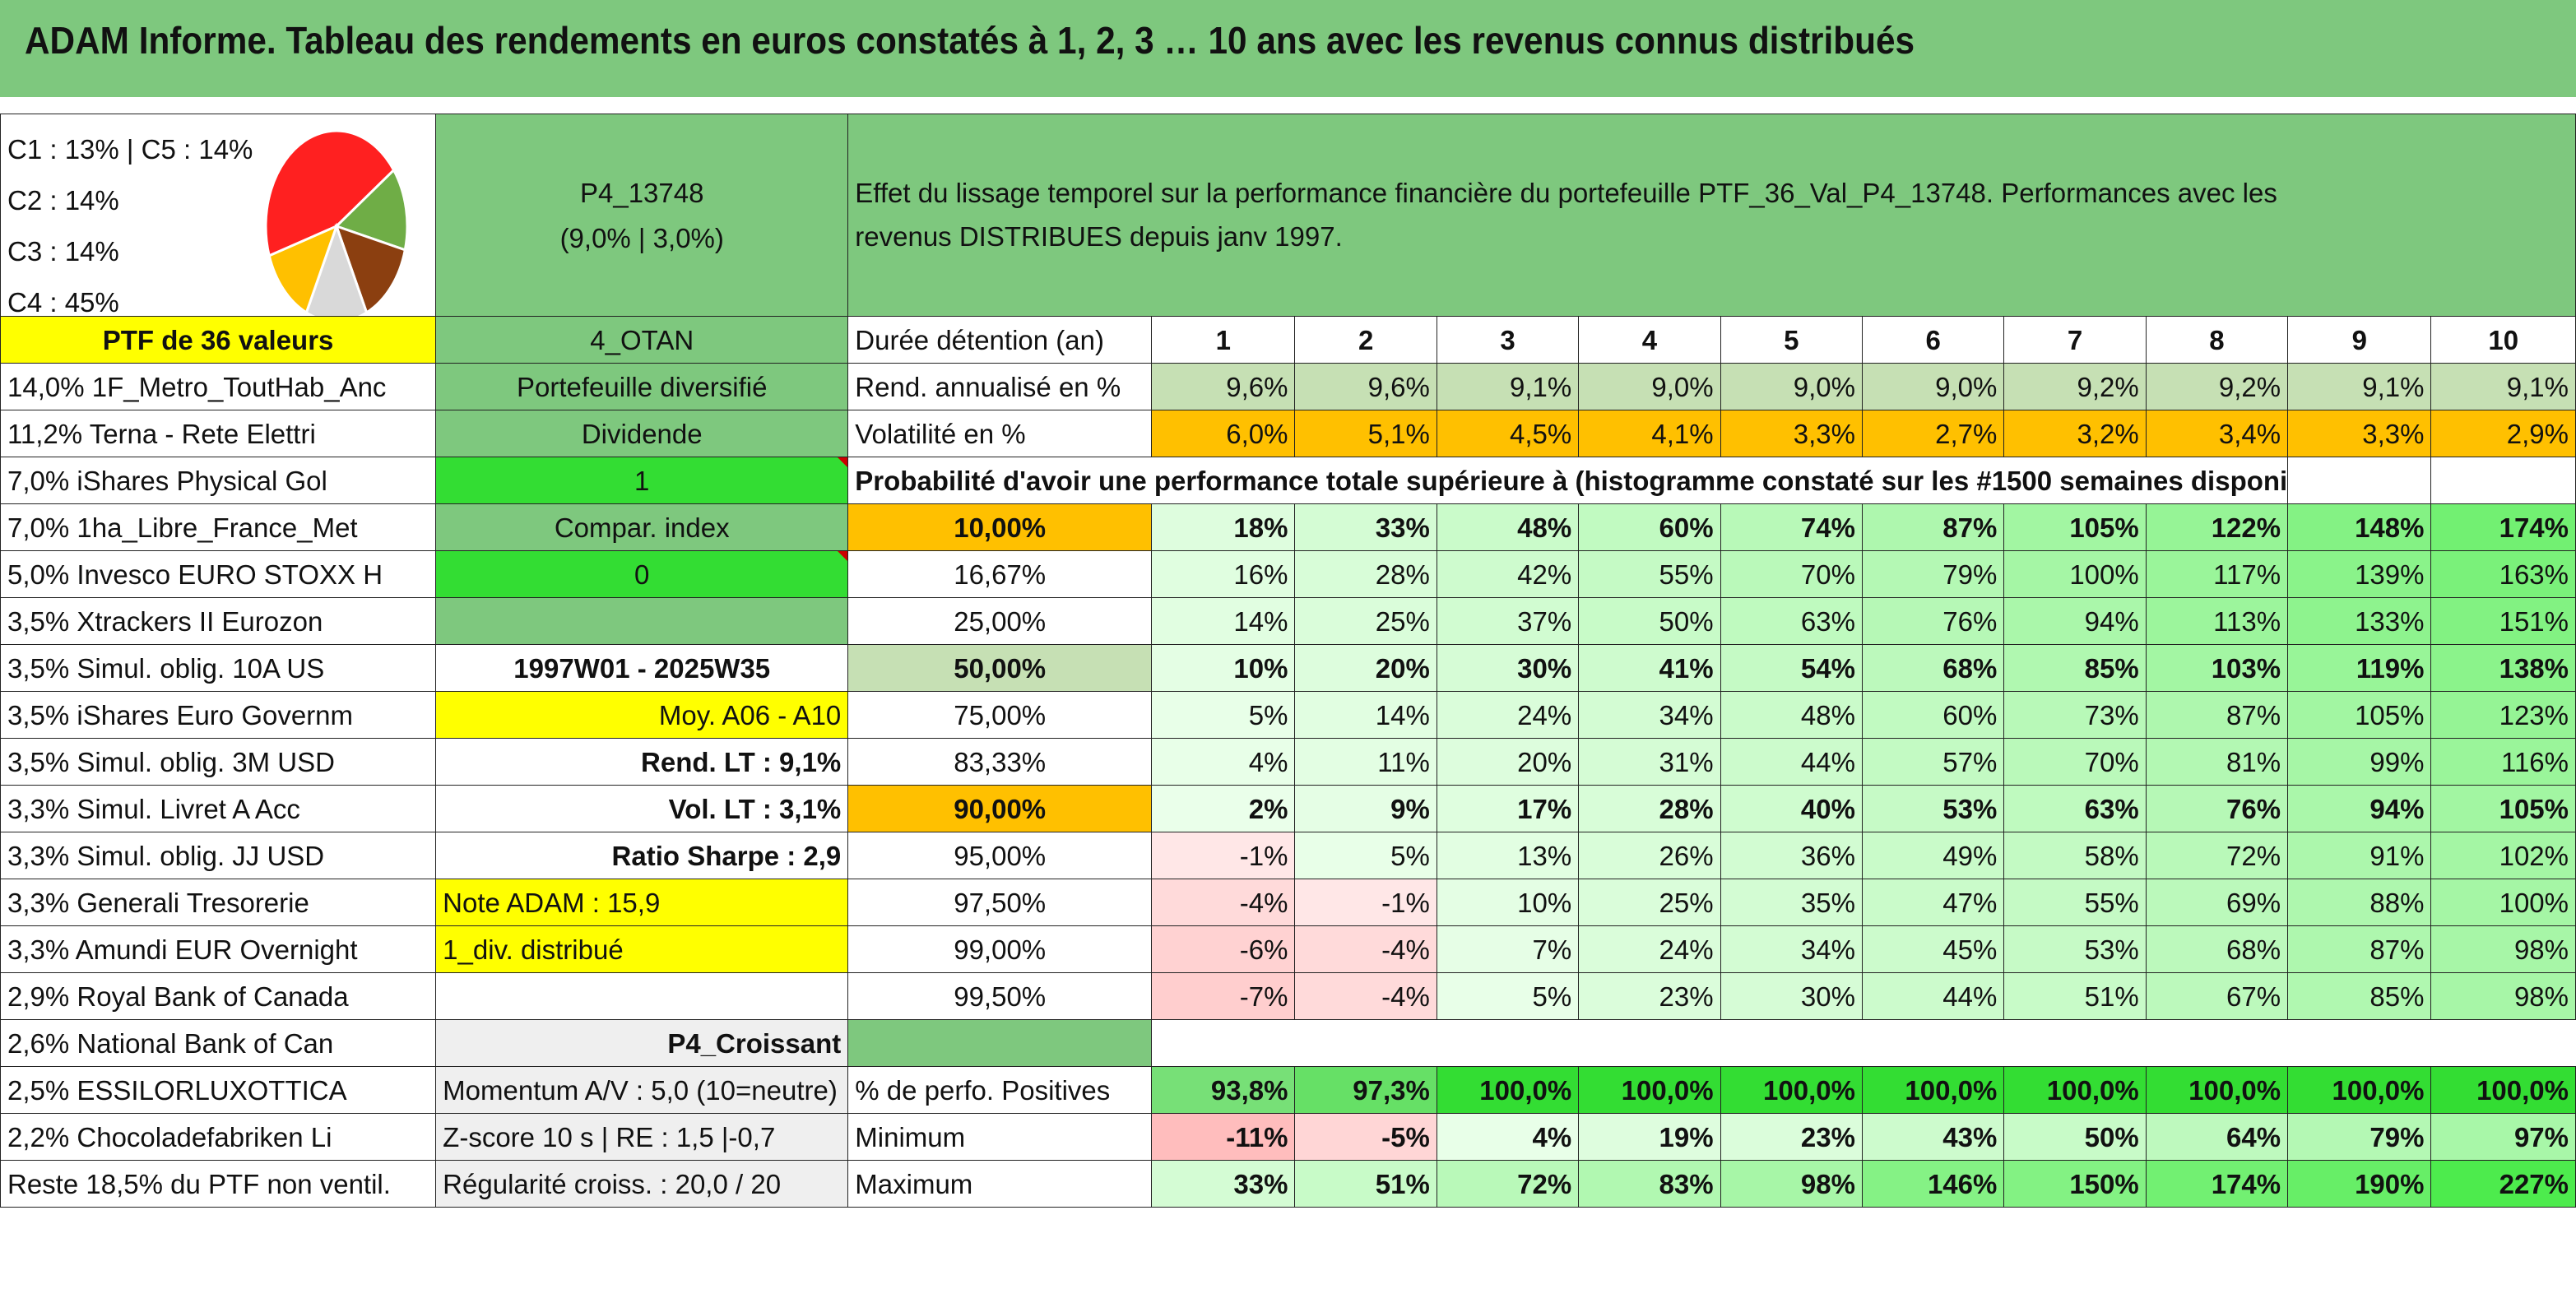 The width and height of the screenshot is (2576, 1289). Describe the element at coordinates (218, 527) in the screenshot. I see `holding-name: 7,0% 1ha_Libre_France_Met` at that location.